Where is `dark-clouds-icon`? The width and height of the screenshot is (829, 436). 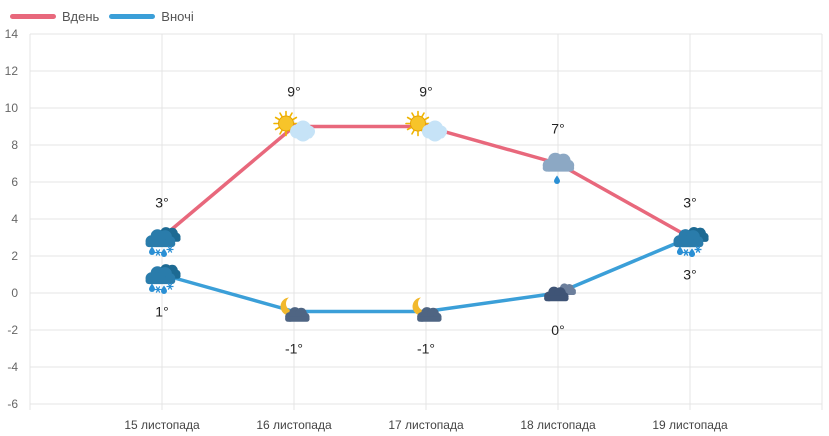
dark-clouds-icon is located at coordinates (560, 292).